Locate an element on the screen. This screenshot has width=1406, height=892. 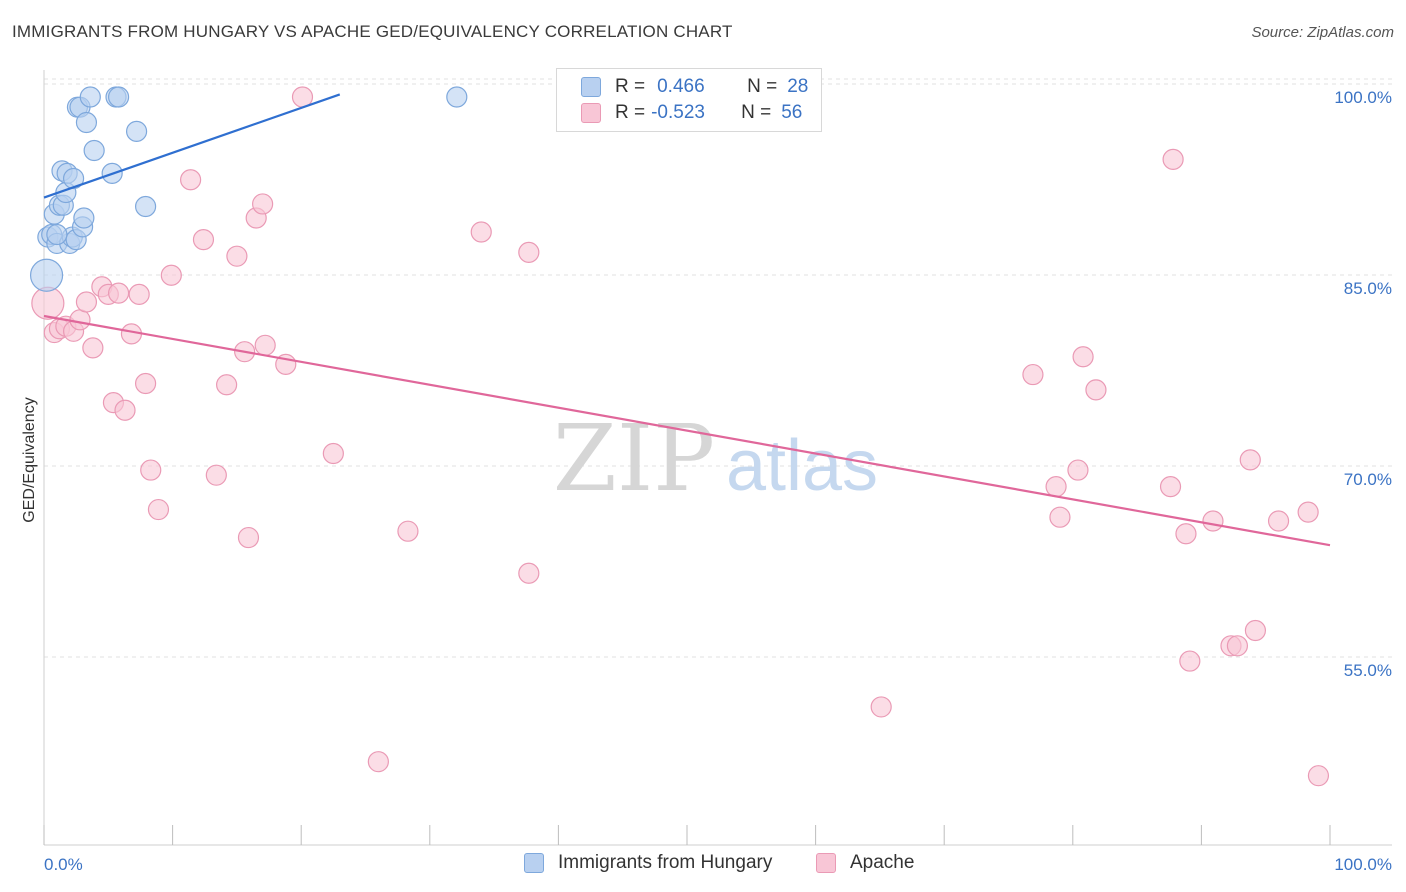
y-tick-label: 100.0% is located at coordinates (1363, 97).